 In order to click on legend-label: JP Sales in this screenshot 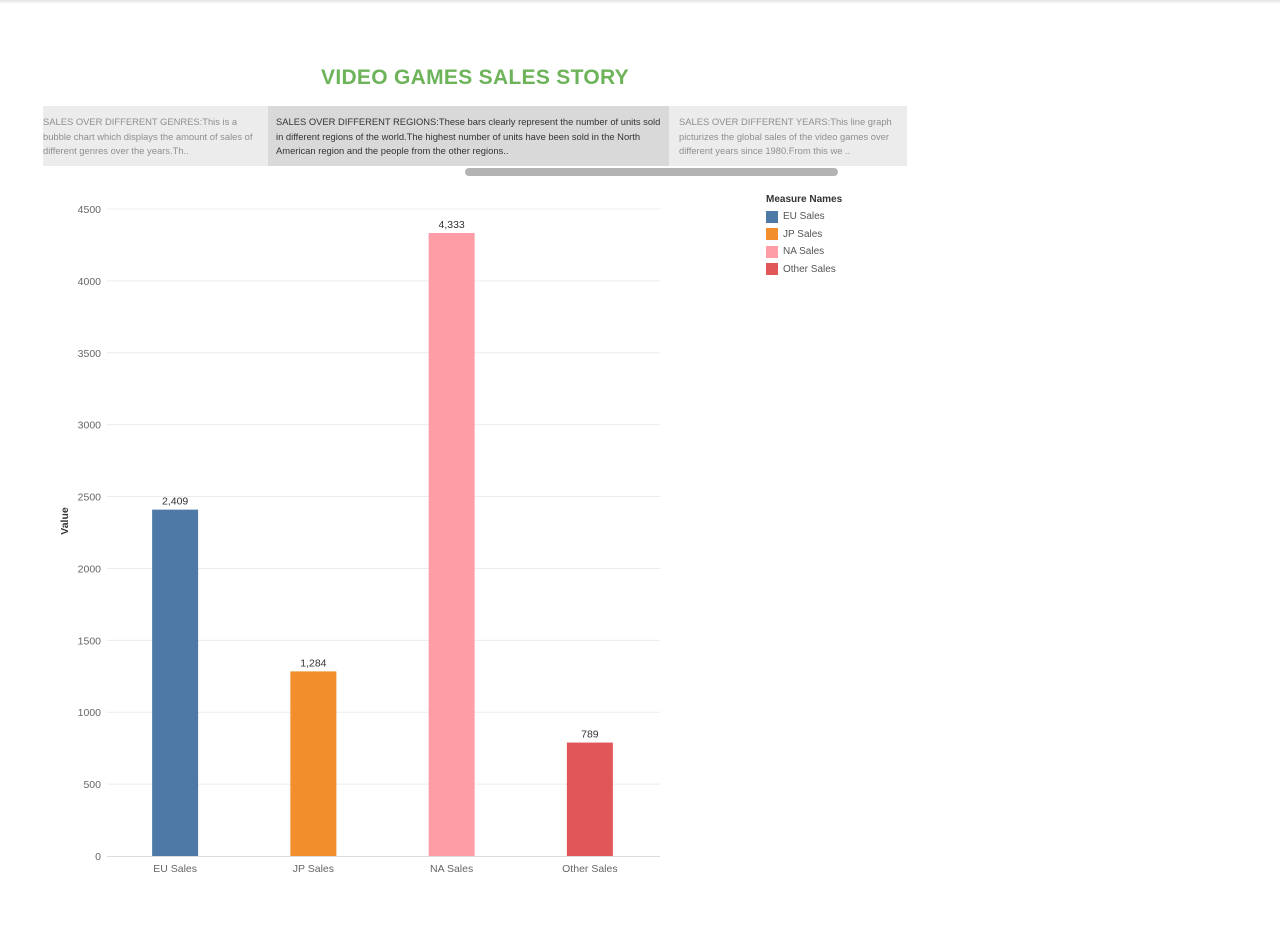, I will do `click(803, 234)`.